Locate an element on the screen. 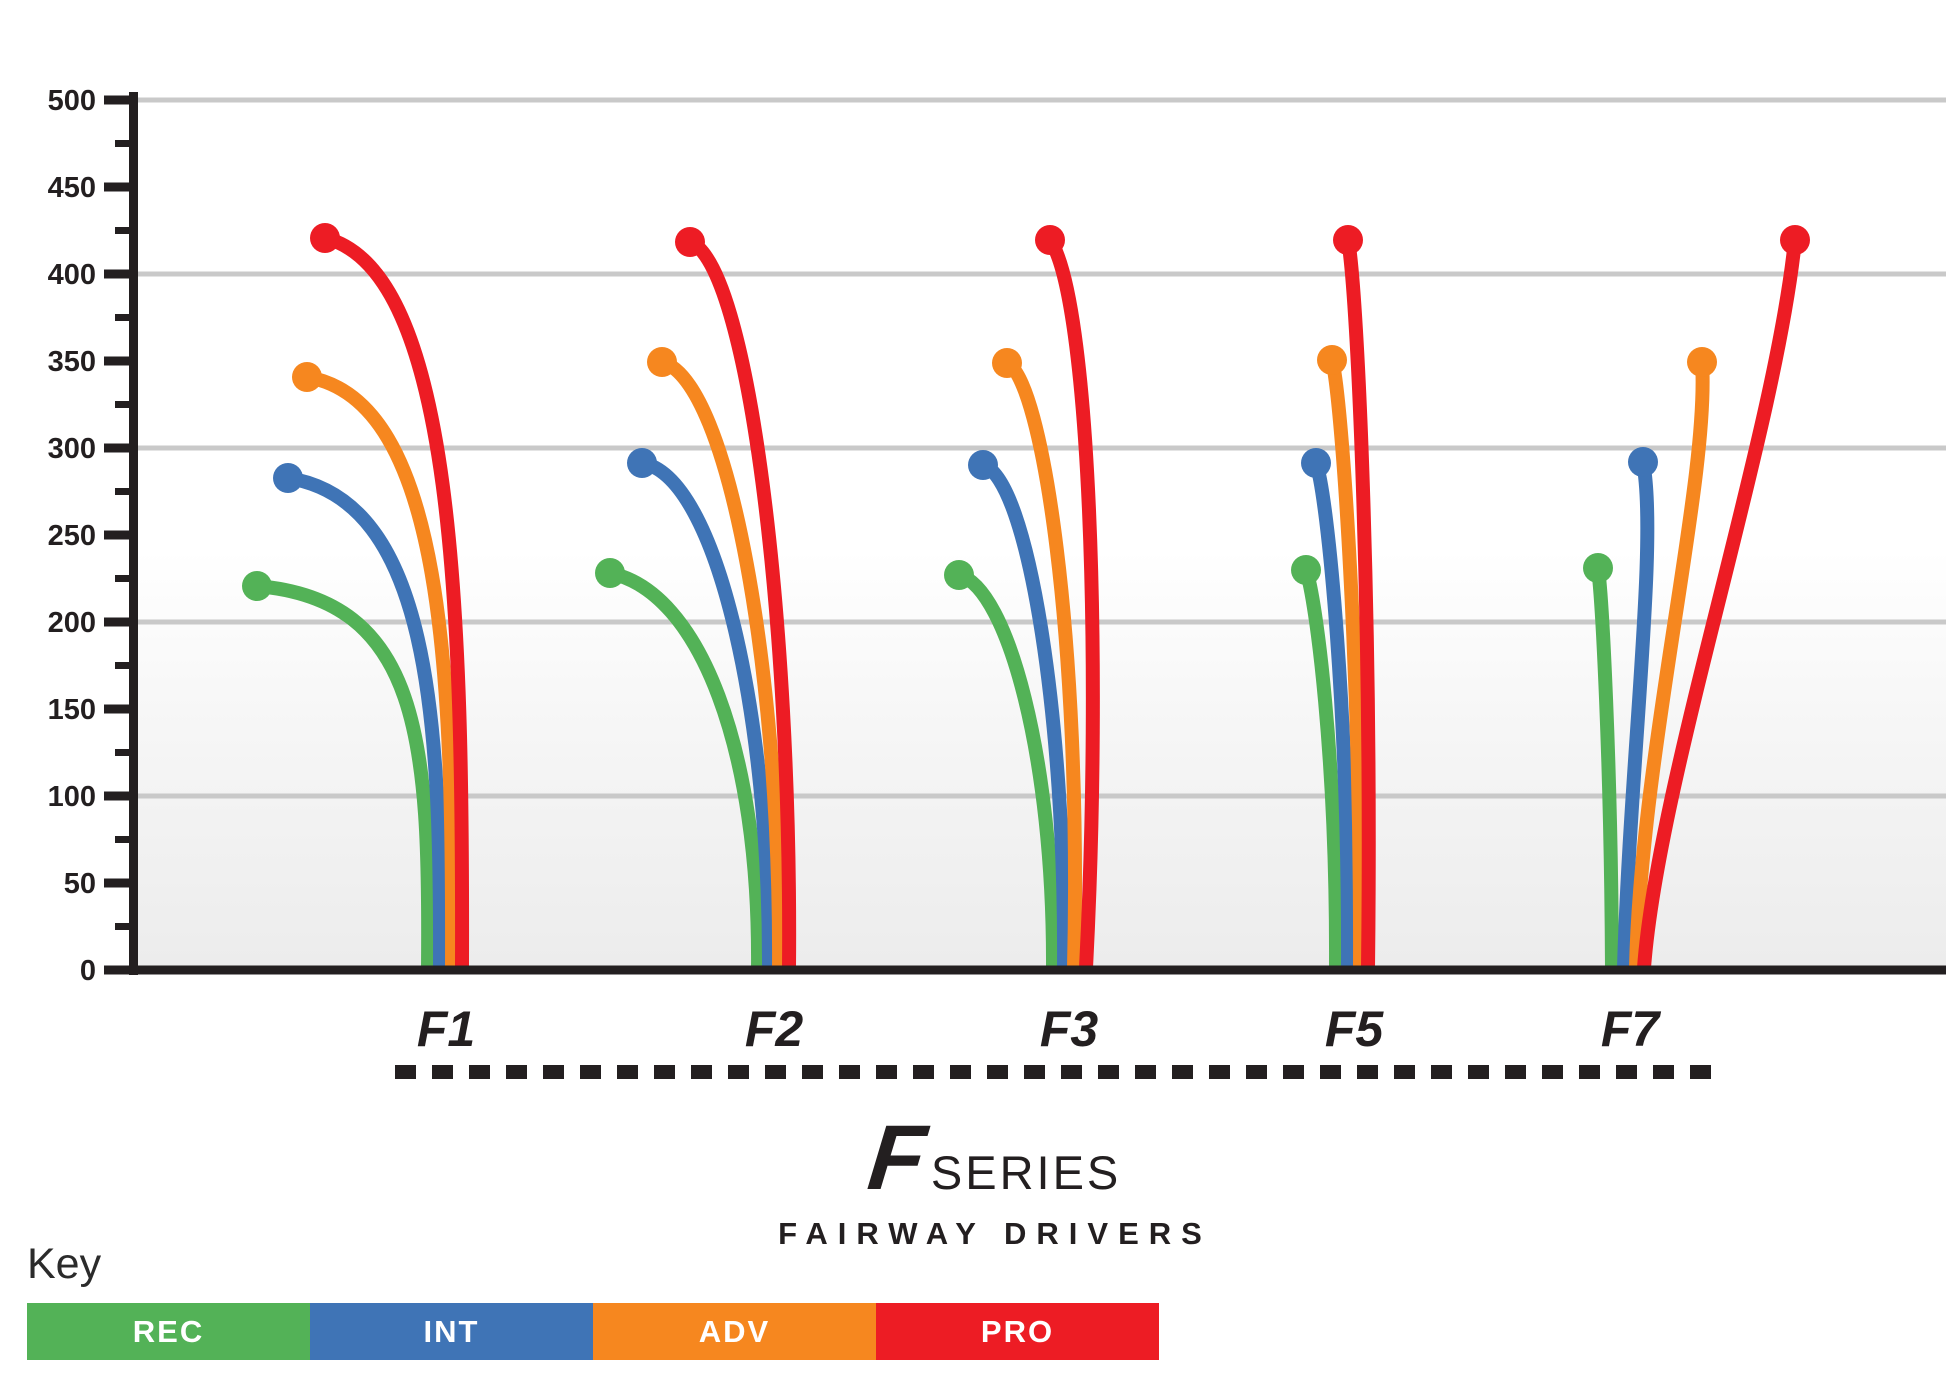 The image size is (1946, 1398). key-segment-label: PRO is located at coordinates (1017, 1331).